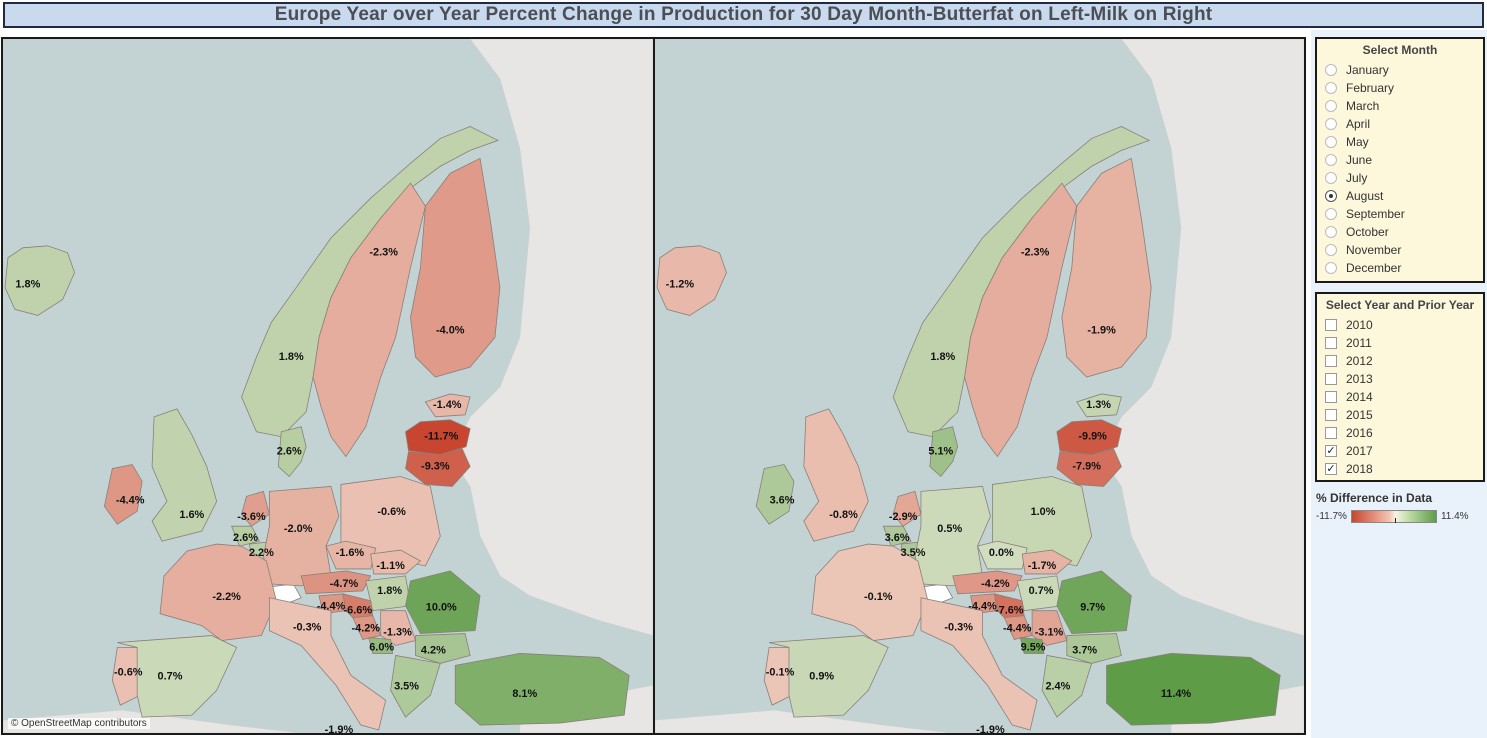  I want to click on year-option-2016: 2016, so click(1400, 433).